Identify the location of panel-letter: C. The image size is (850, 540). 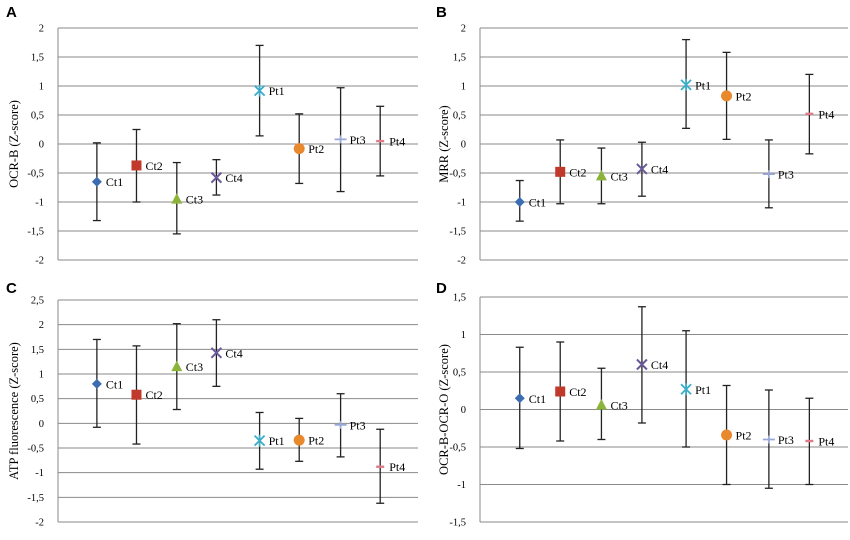
(11, 288).